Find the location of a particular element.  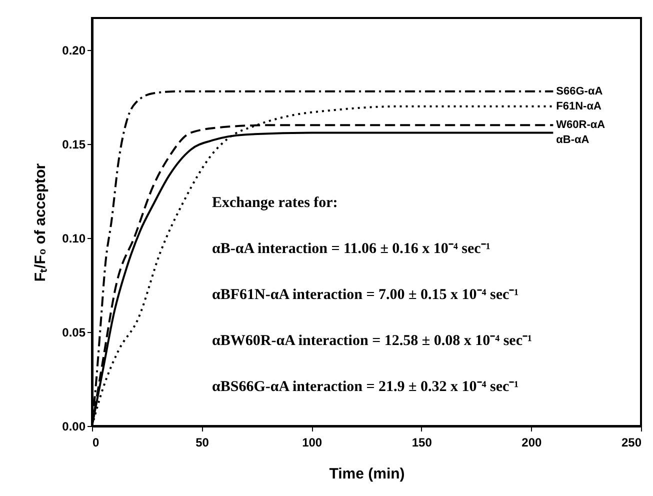

annotation: αBF61N-αA interaction = 7.00 ± 0.15 x 10⁻⁴ sec⁻¹ is located at coordinates (365, 295).